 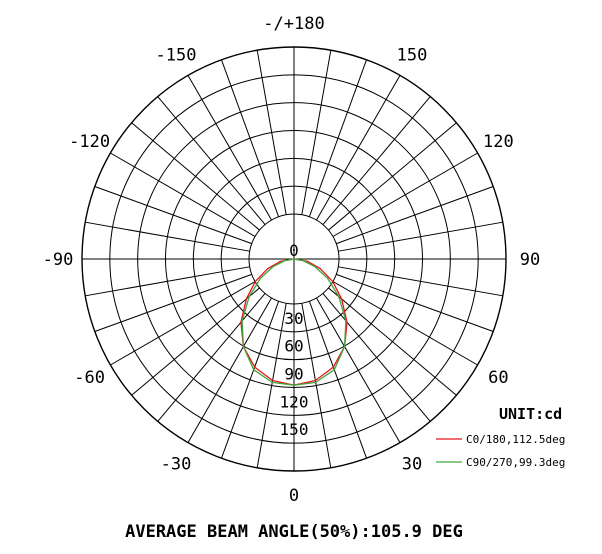 What do you see at coordinates (89, 378) in the screenshot?
I see `angle-label: -60` at bounding box center [89, 378].